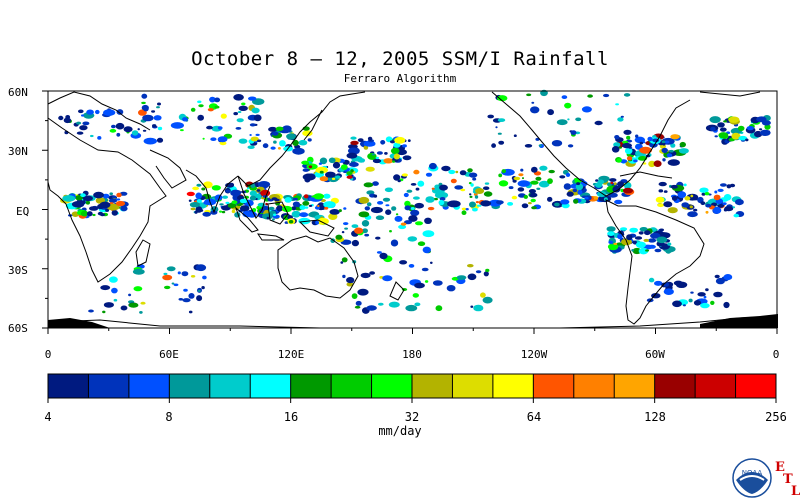 This screenshot has height=500, width=800. Describe the element at coordinates (400, 59) in the screenshot. I see `map-title: October 8 – 12, 2005 SSM/I Rainfall` at that location.